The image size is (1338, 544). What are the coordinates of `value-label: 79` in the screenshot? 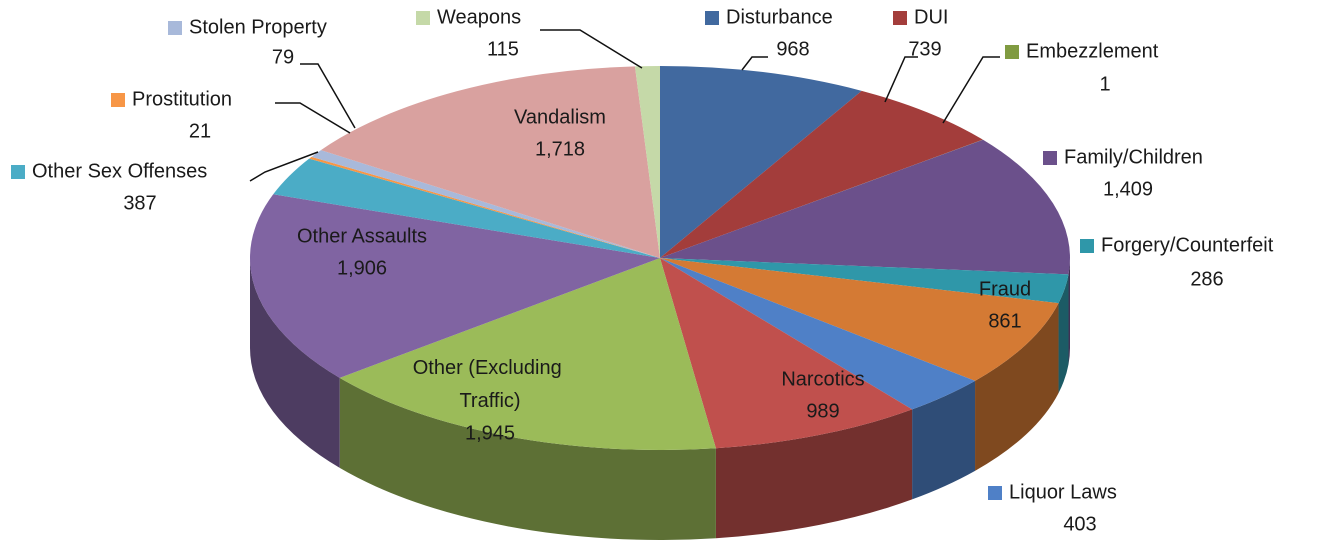 It's located at (283, 57).